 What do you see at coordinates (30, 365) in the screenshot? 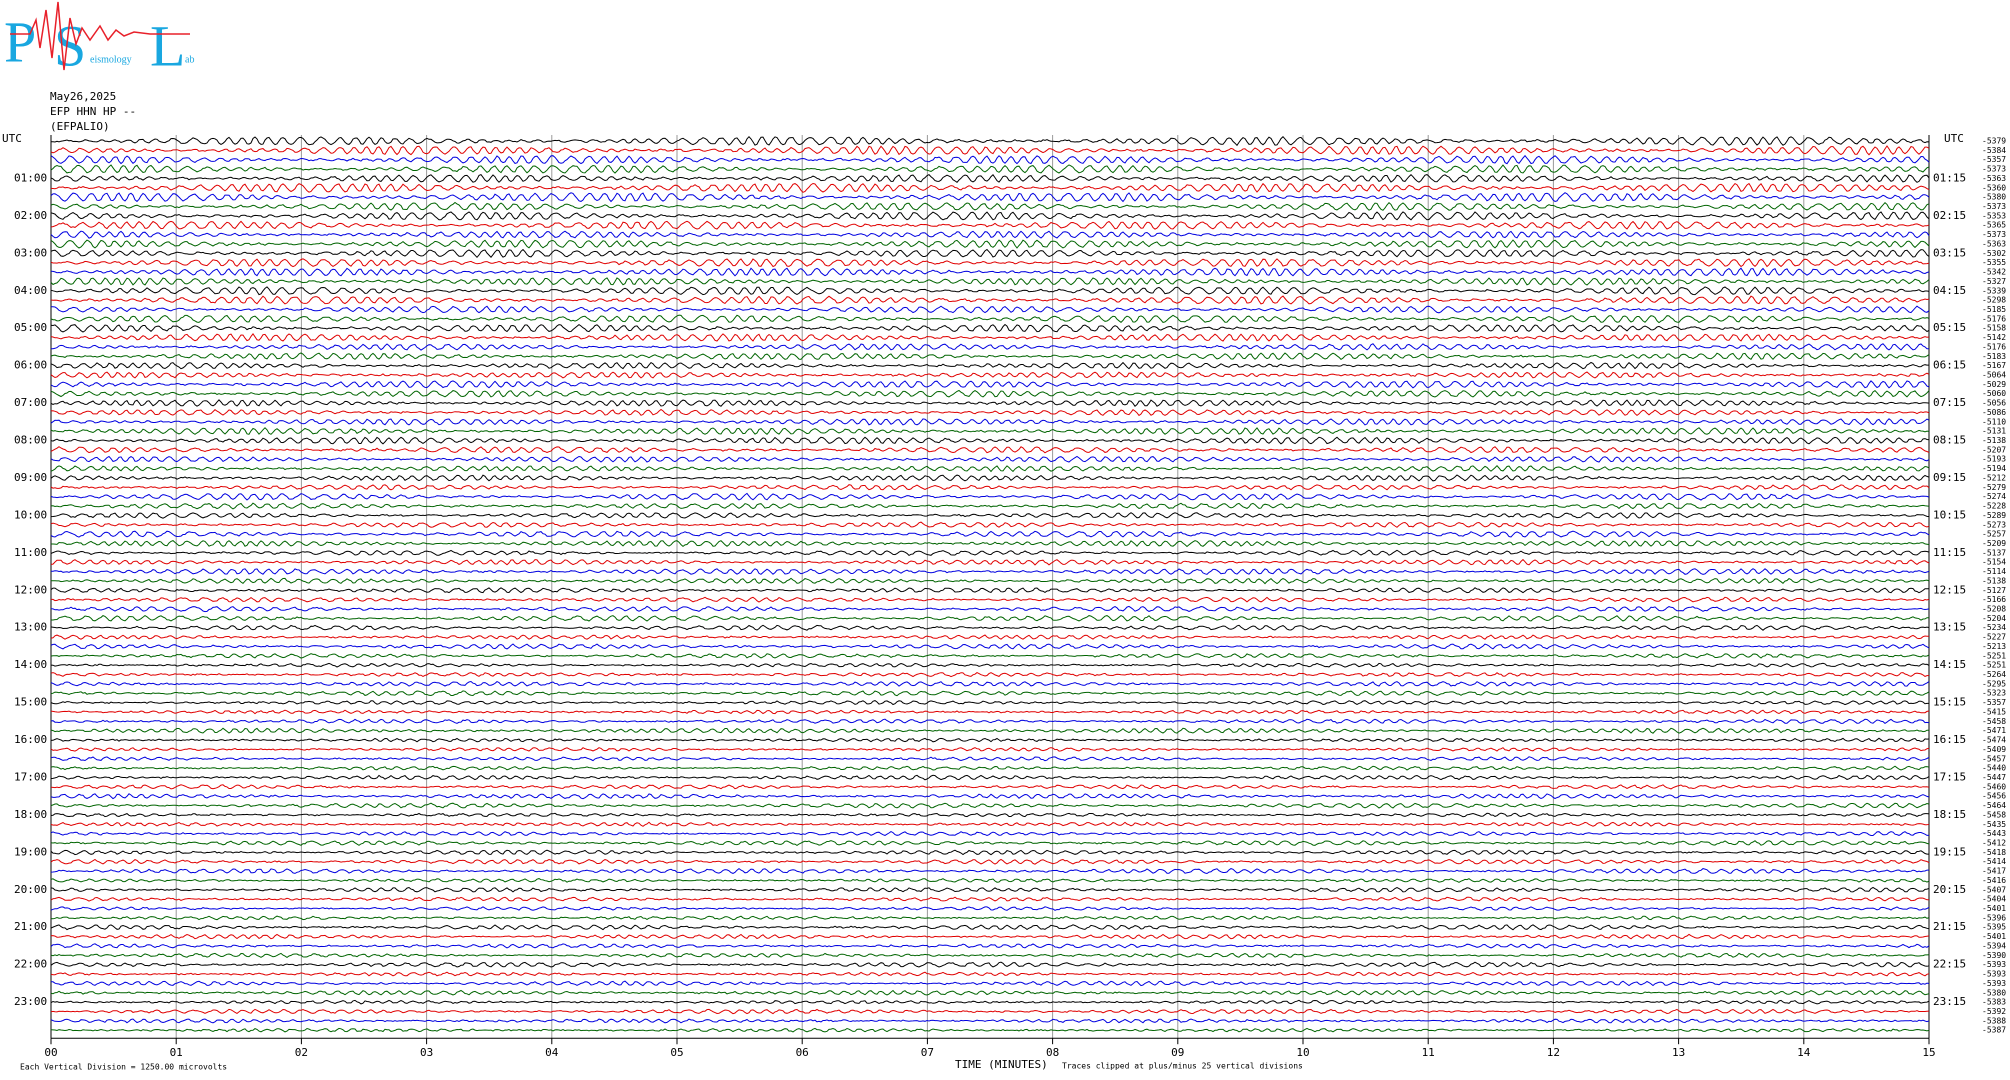
I see `hour-label: 06:00` at bounding box center [30, 365].